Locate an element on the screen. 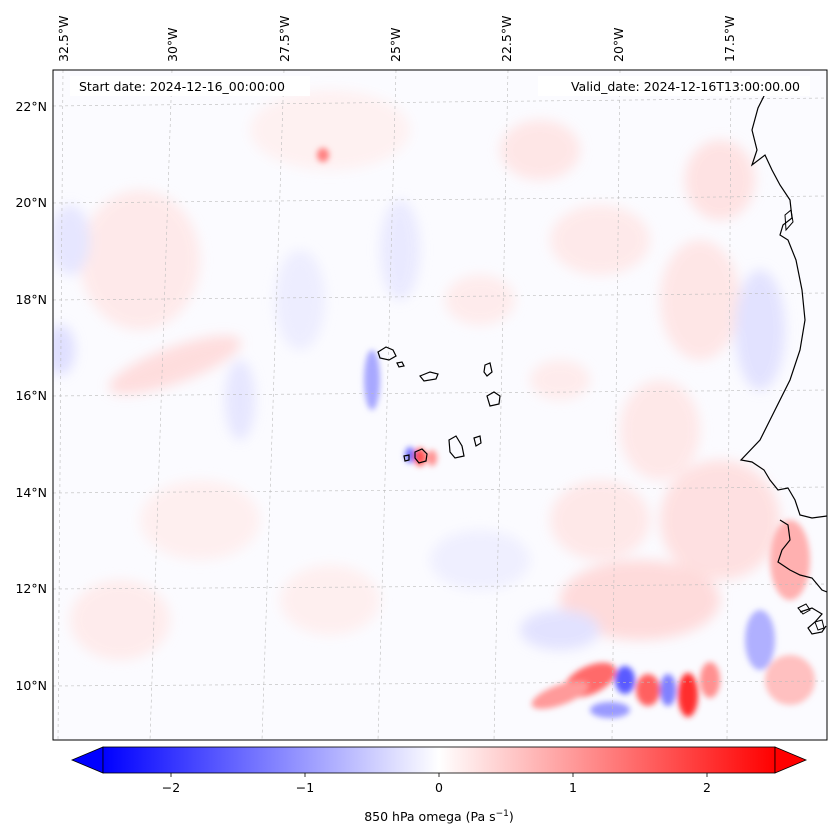  lat-label: 16°N is located at coordinates (31, 395).